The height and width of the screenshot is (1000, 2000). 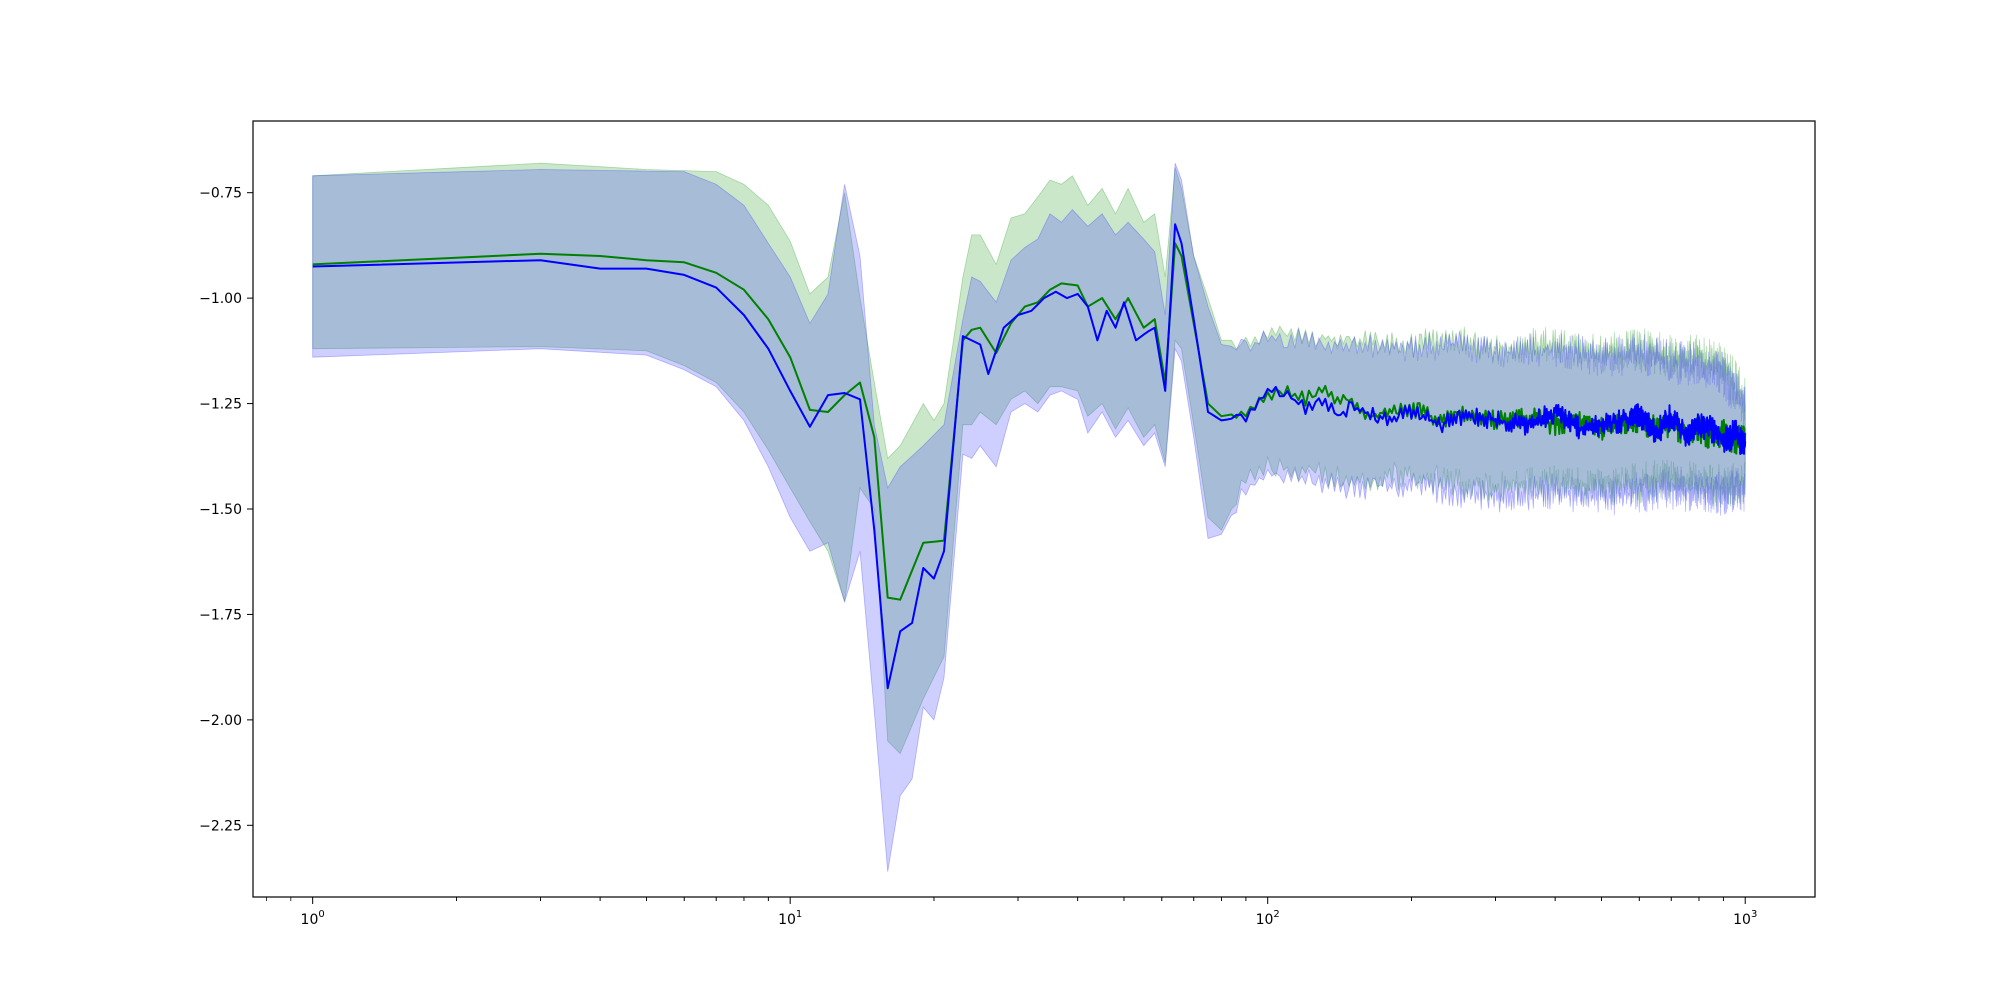 What do you see at coordinates (220, 299) in the screenshot?
I see `y-tick-label: −1.00` at bounding box center [220, 299].